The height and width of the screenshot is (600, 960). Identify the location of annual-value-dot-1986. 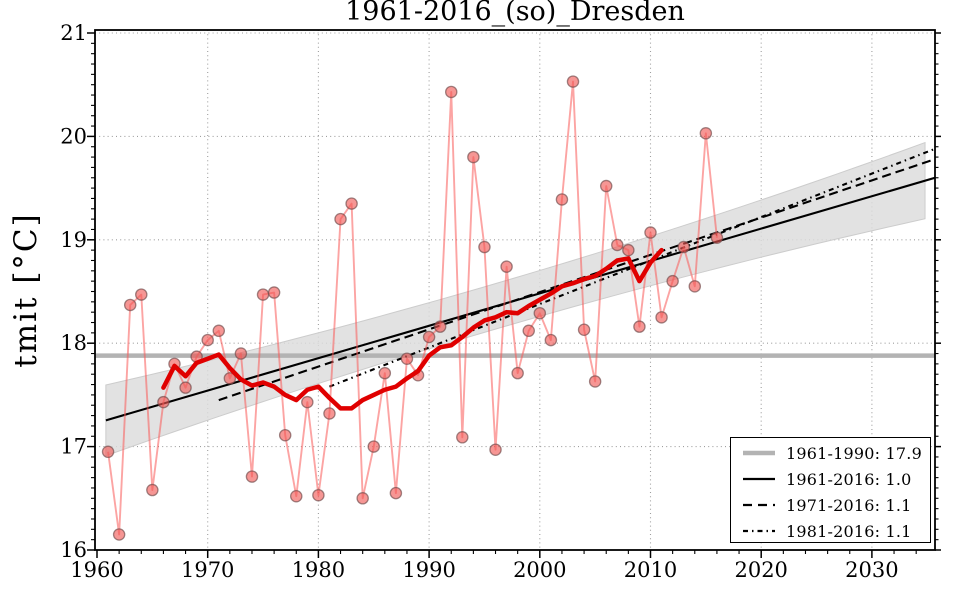
(385, 373).